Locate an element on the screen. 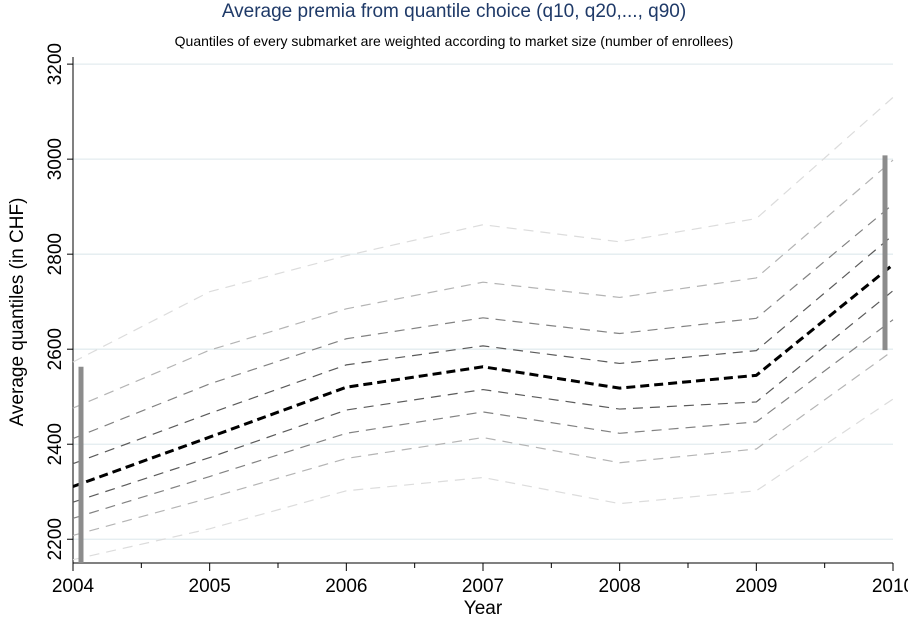 This screenshot has width=908, height=624. y-tick-label-2400: 2400 is located at coordinates (55, 444).